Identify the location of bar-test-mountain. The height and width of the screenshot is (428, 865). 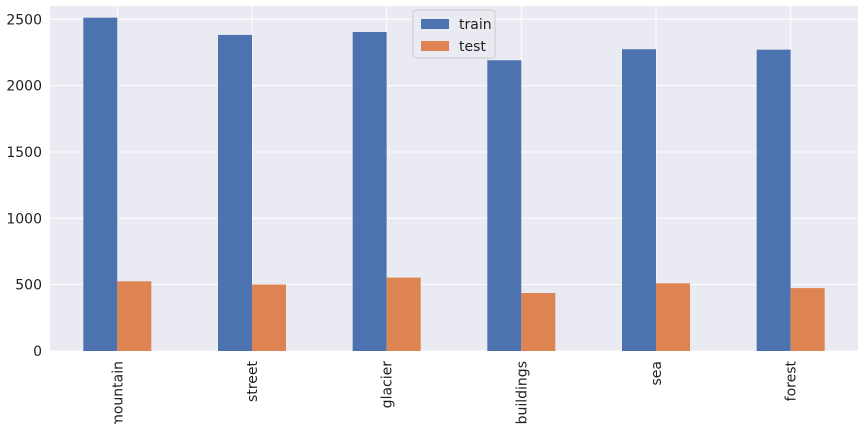
(134, 316).